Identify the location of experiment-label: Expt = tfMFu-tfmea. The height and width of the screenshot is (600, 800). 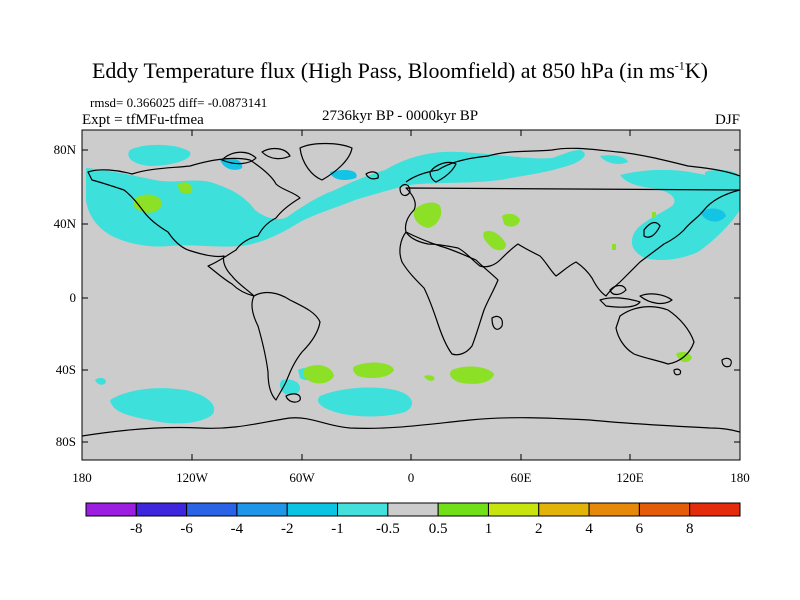
(143, 120).